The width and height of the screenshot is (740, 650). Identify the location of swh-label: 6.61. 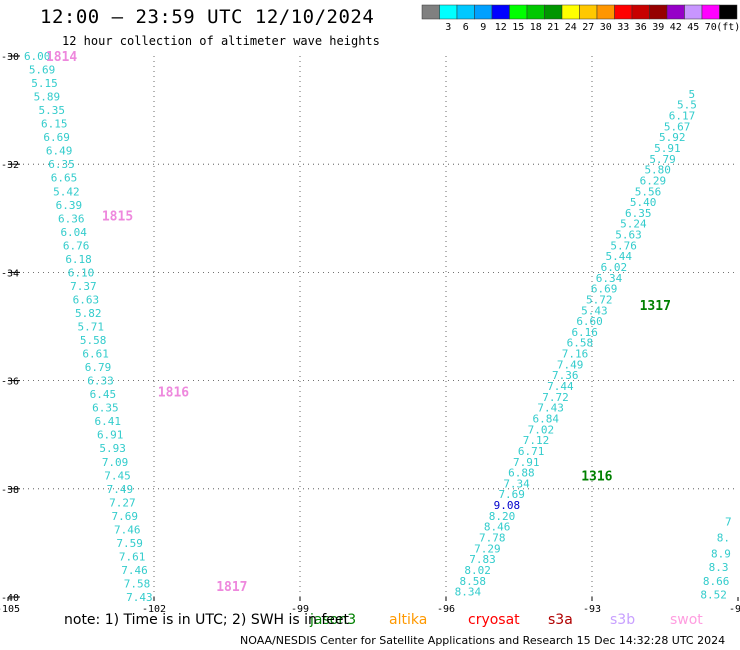
(95, 354).